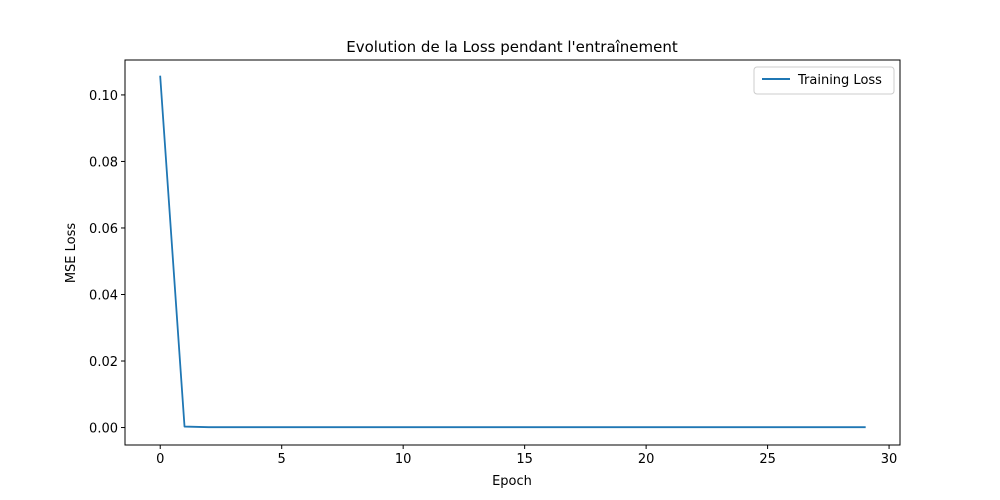 Image resolution: width=1000 pixels, height=500 pixels. Describe the element at coordinates (512, 481) in the screenshot. I see `x-axis-label: Epoch` at that location.